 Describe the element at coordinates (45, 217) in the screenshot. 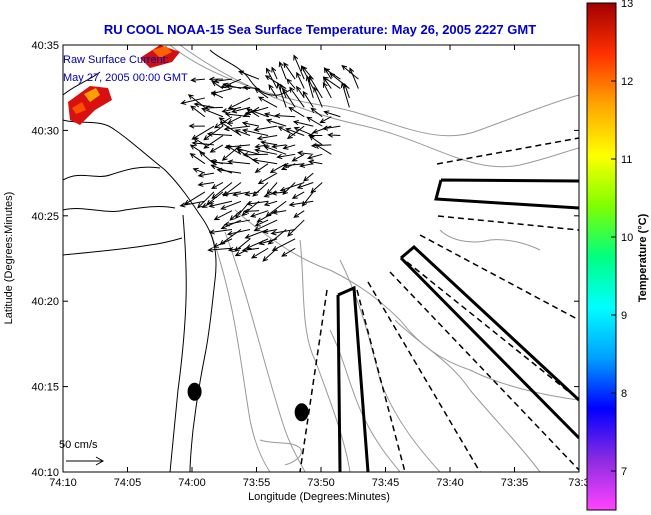

I see `y-tick-label: 40:25` at that location.